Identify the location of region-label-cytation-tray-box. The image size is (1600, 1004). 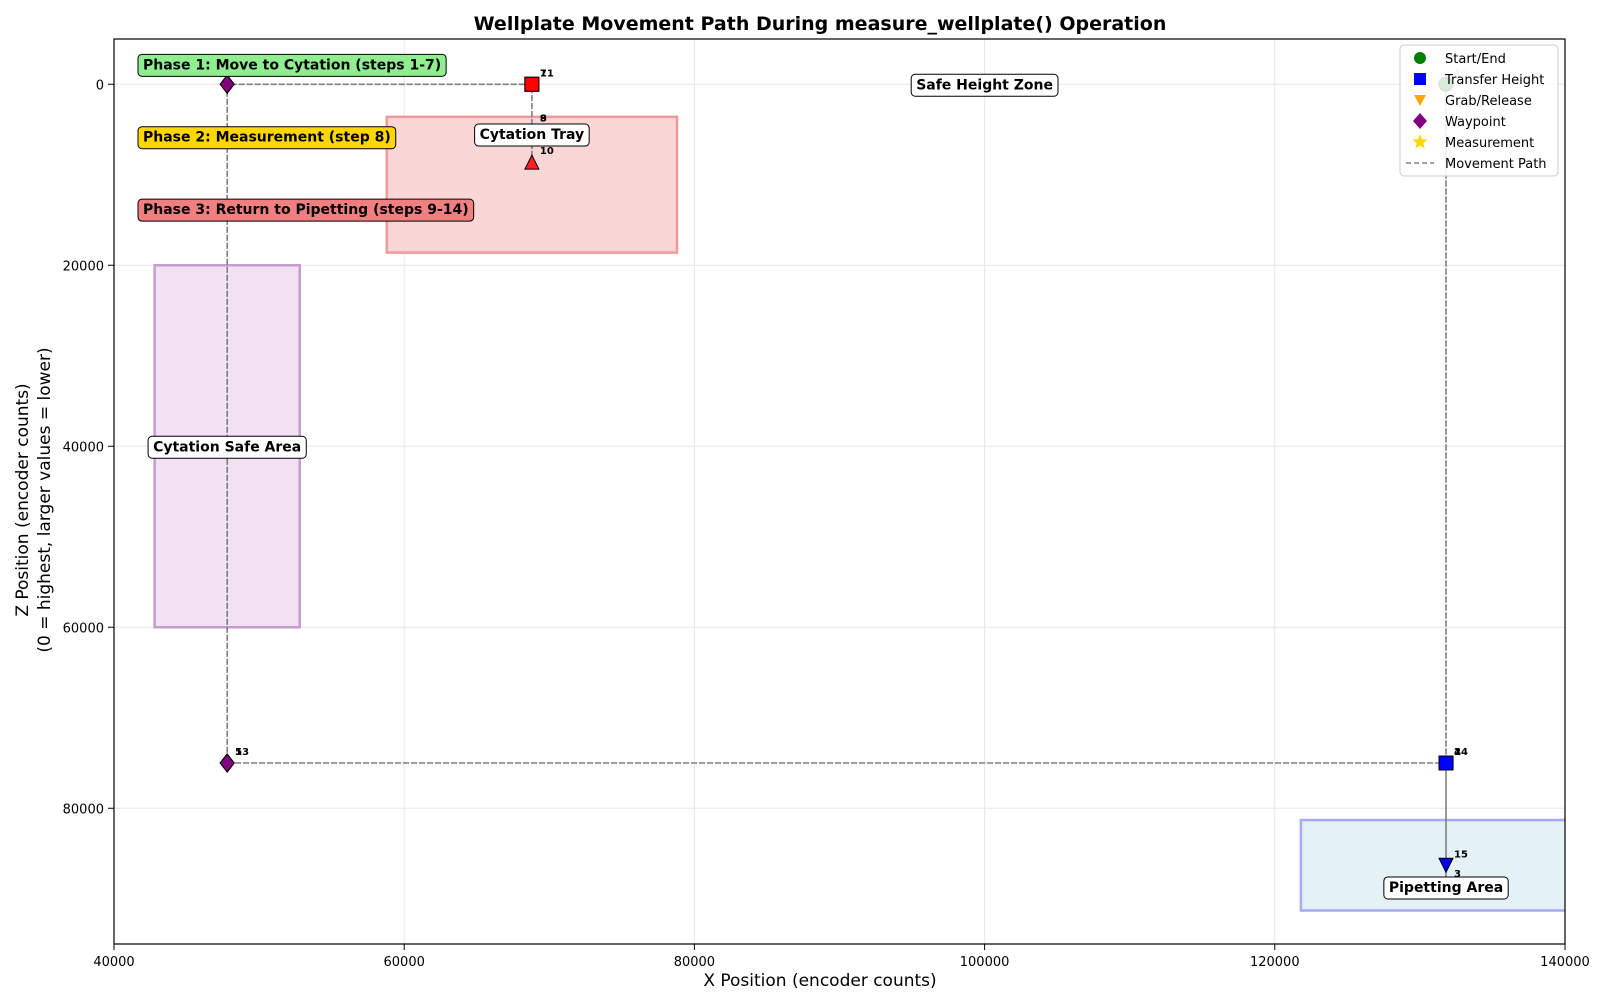
(532, 135).